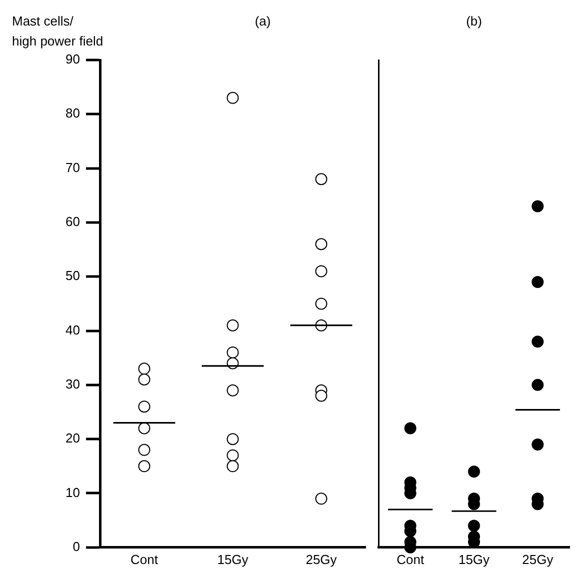 The width and height of the screenshot is (576, 587). What do you see at coordinates (73, 59) in the screenshot?
I see `y-tick-label: 90` at bounding box center [73, 59].